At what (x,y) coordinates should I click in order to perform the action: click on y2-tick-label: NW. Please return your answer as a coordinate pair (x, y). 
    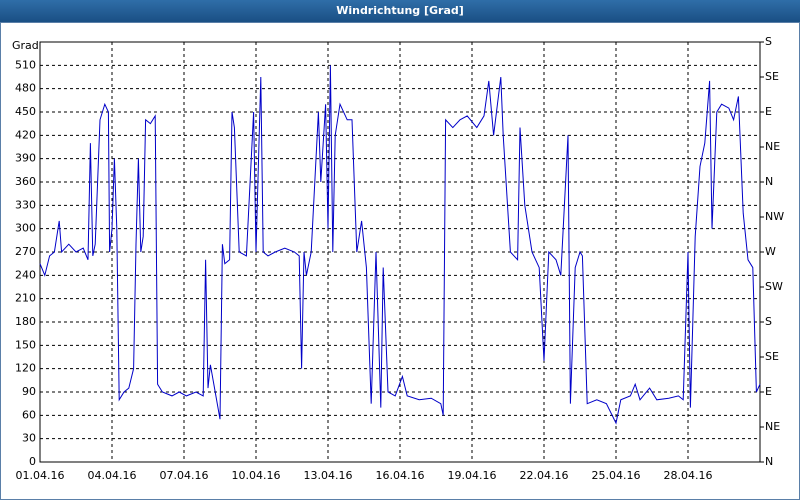
    Looking at the image, I should click on (774, 216).